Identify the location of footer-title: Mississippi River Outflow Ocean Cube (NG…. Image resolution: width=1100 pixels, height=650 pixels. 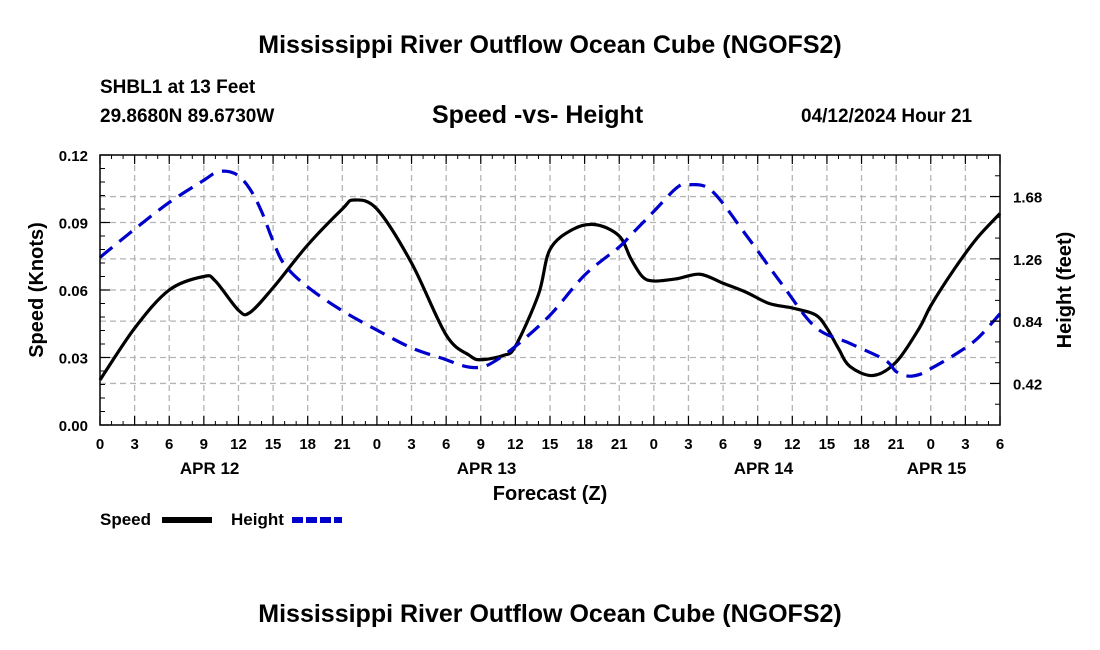
(550, 614).